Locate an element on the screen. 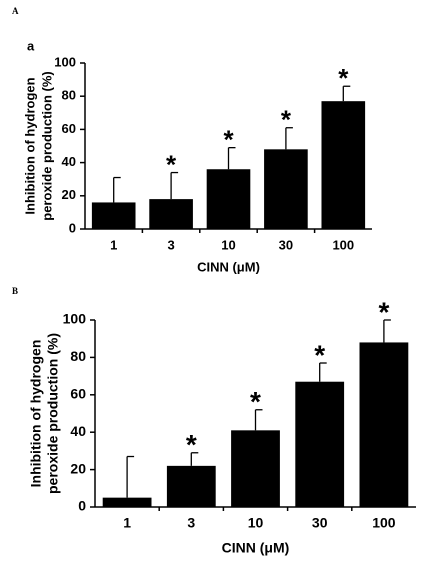 This screenshot has height=575, width=425. panel-label: A is located at coordinates (15, 11).